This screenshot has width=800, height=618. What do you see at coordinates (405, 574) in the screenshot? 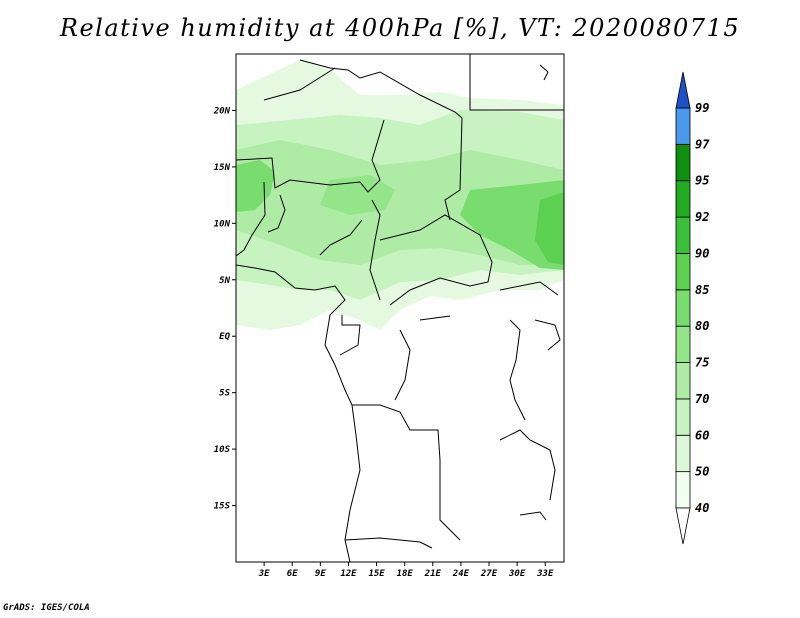
I see `lon-tick-label: 18E` at bounding box center [405, 574].